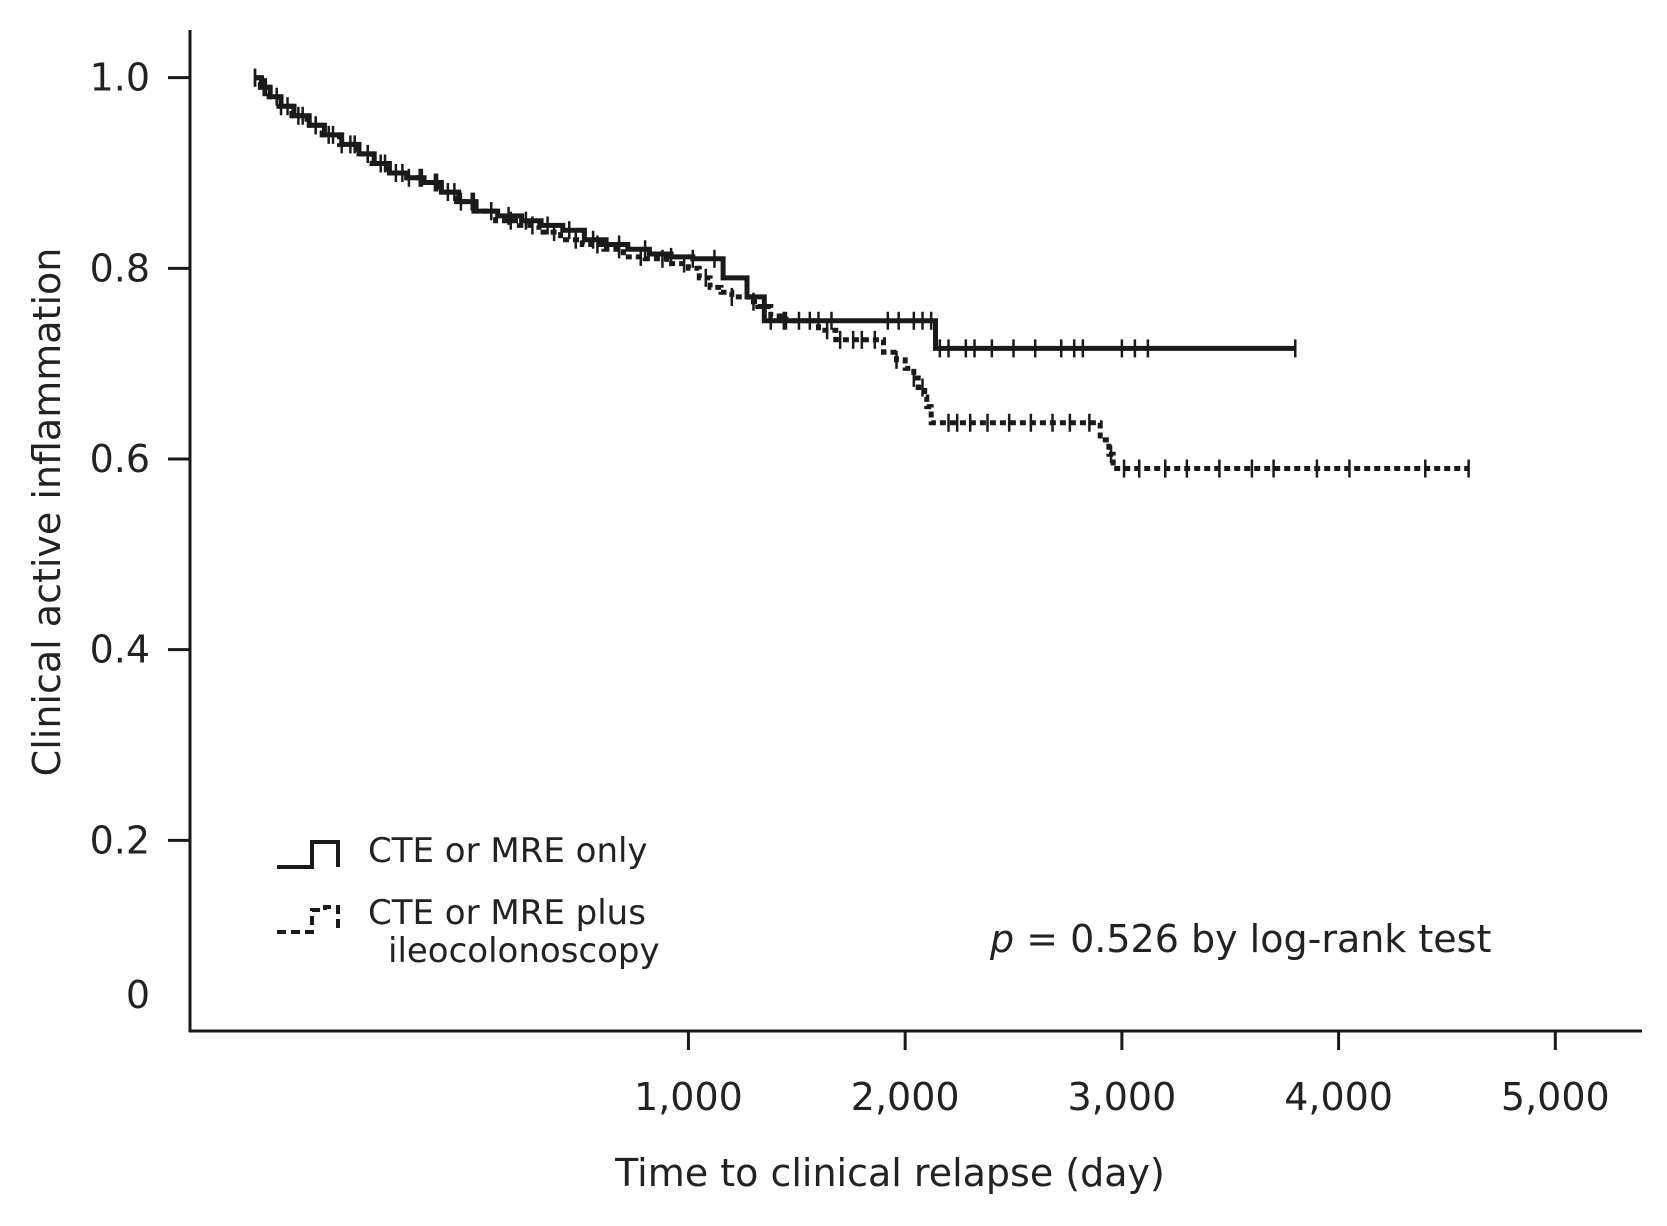  Describe the element at coordinates (138, 995) in the screenshot. I see `y-tick-label: 0` at that location.